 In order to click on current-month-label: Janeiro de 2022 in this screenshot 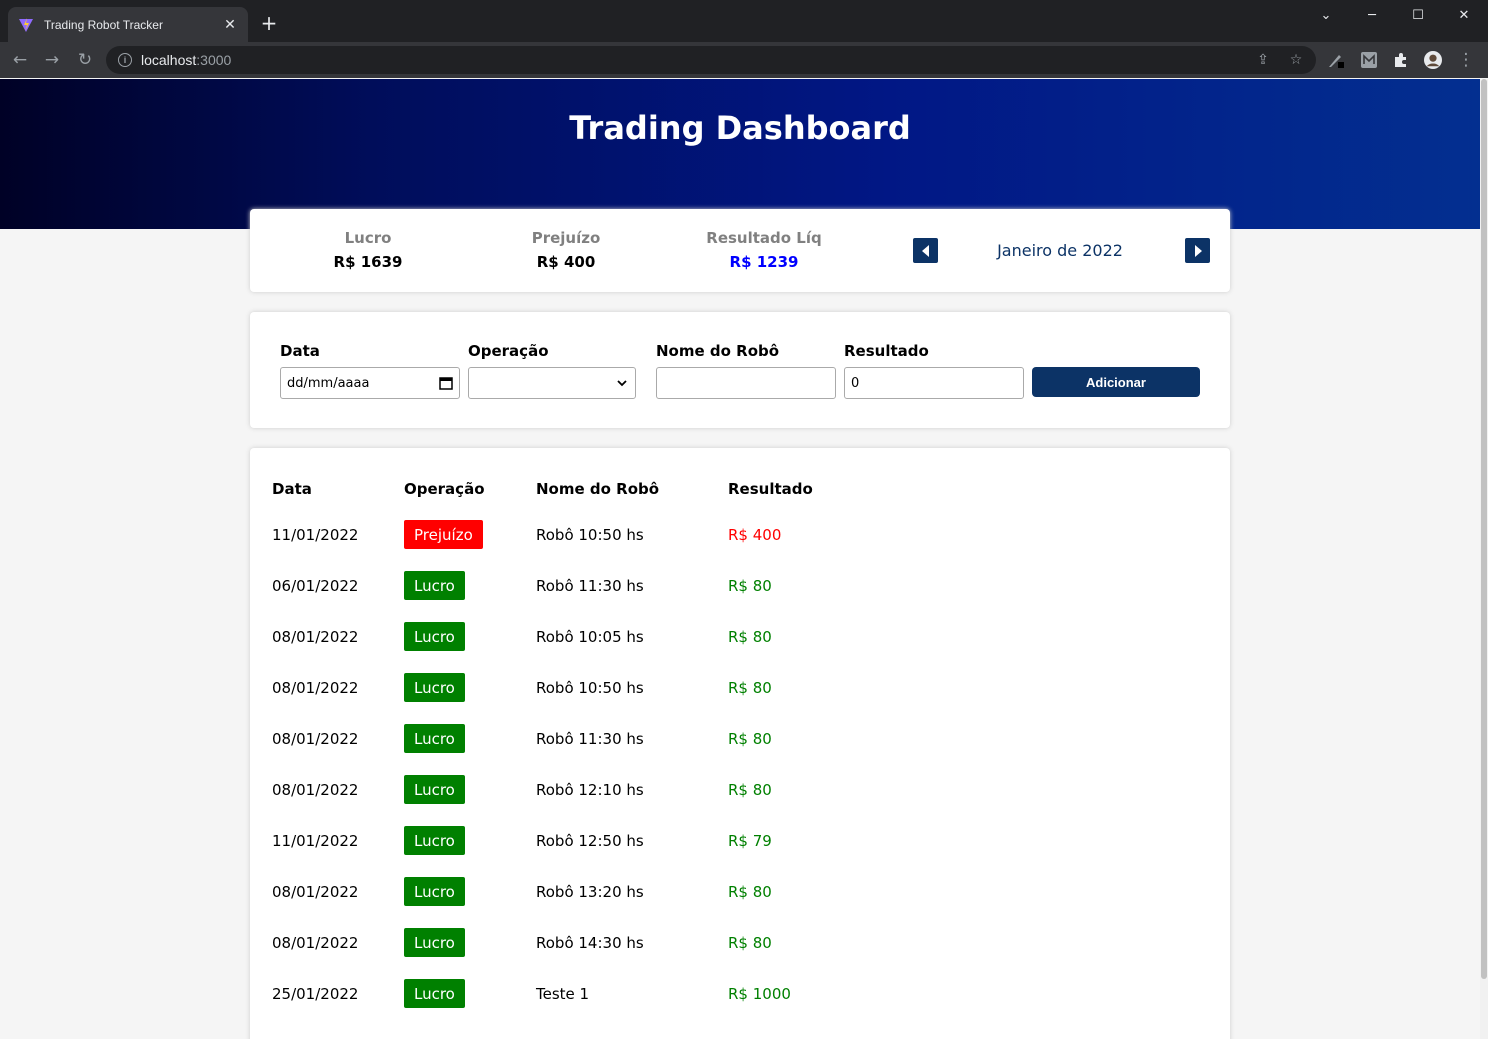, I will do `click(1060, 250)`.